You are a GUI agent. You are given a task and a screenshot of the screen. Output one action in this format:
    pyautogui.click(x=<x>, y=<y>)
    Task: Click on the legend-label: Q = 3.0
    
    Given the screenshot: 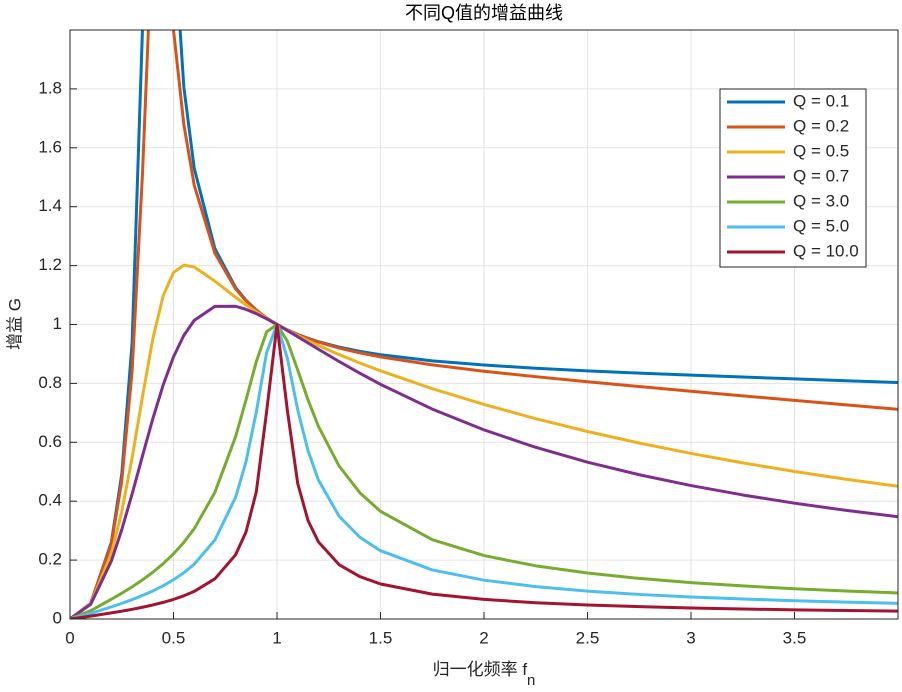 What is the action you would take?
    pyautogui.click(x=821, y=200)
    